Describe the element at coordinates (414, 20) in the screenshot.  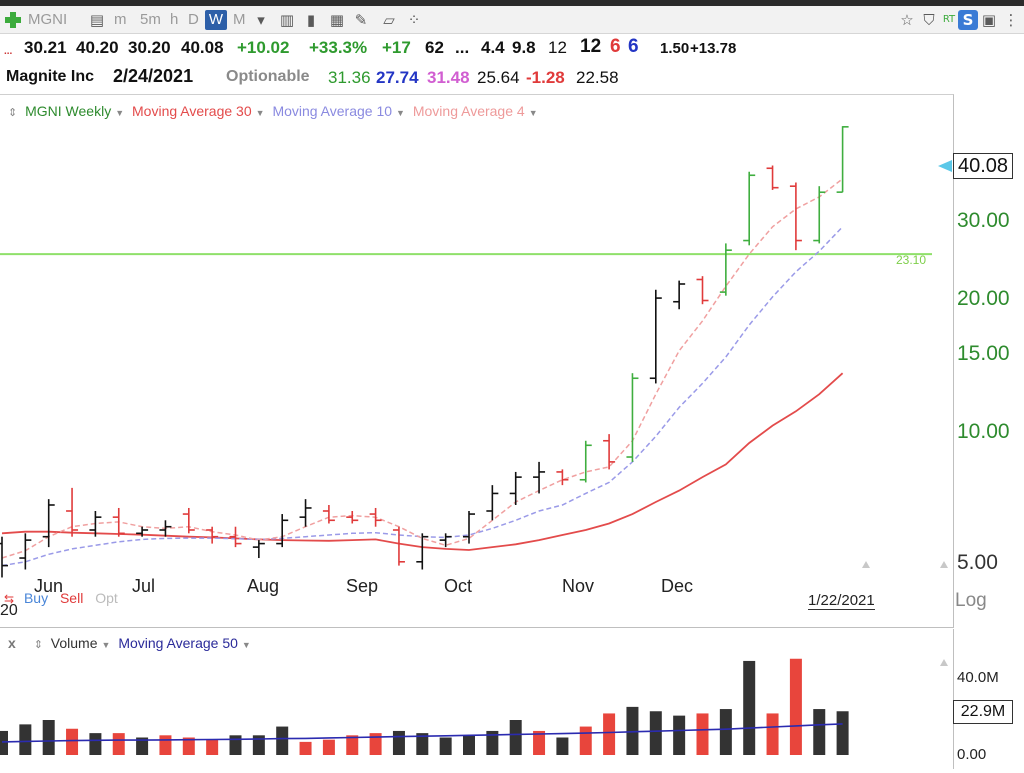
I see `layout-icon: ⁘` at that location.